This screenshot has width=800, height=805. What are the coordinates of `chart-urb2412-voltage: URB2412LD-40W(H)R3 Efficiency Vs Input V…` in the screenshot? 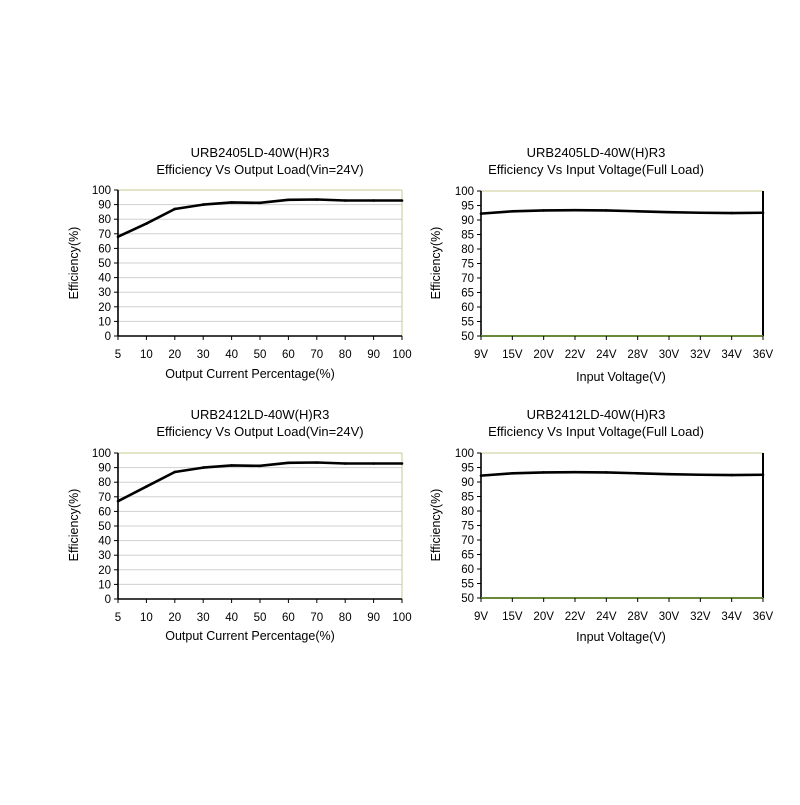 It's located at (601, 525).